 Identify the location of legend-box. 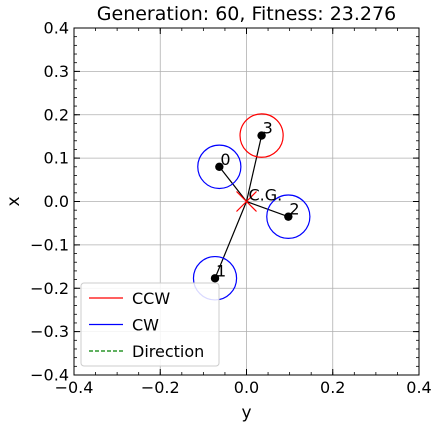
(150, 324).